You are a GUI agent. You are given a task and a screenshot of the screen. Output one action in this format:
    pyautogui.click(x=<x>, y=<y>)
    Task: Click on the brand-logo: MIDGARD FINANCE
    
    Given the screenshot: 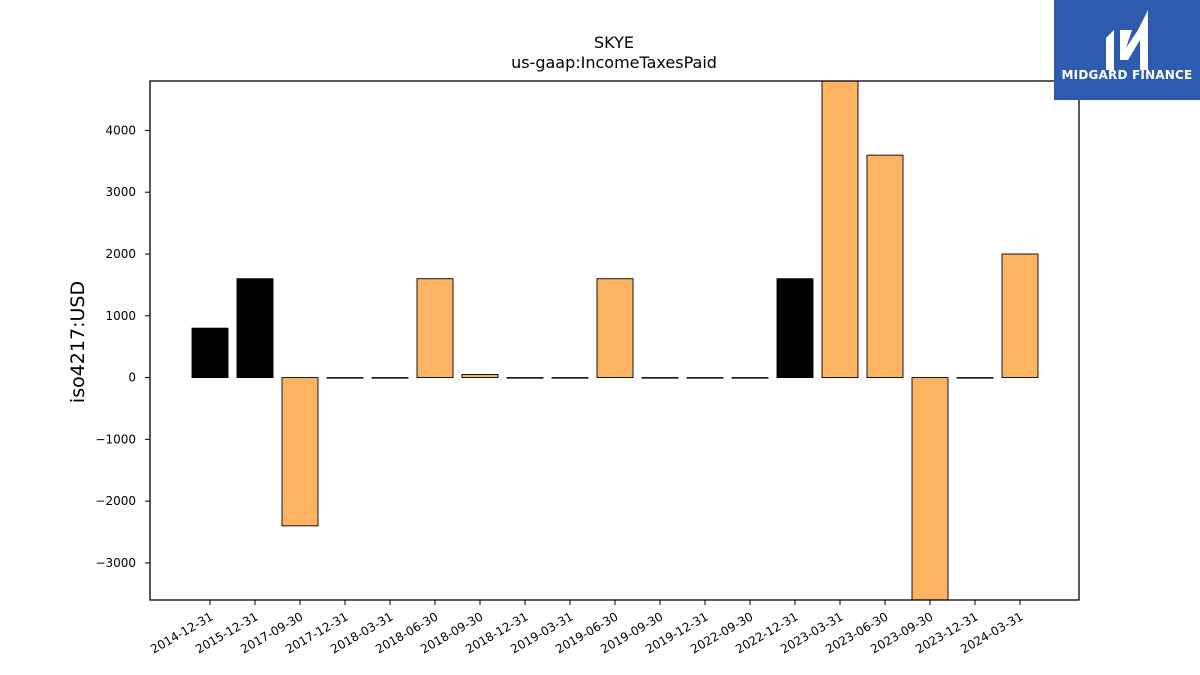 What is the action you would take?
    pyautogui.click(x=1127, y=50)
    